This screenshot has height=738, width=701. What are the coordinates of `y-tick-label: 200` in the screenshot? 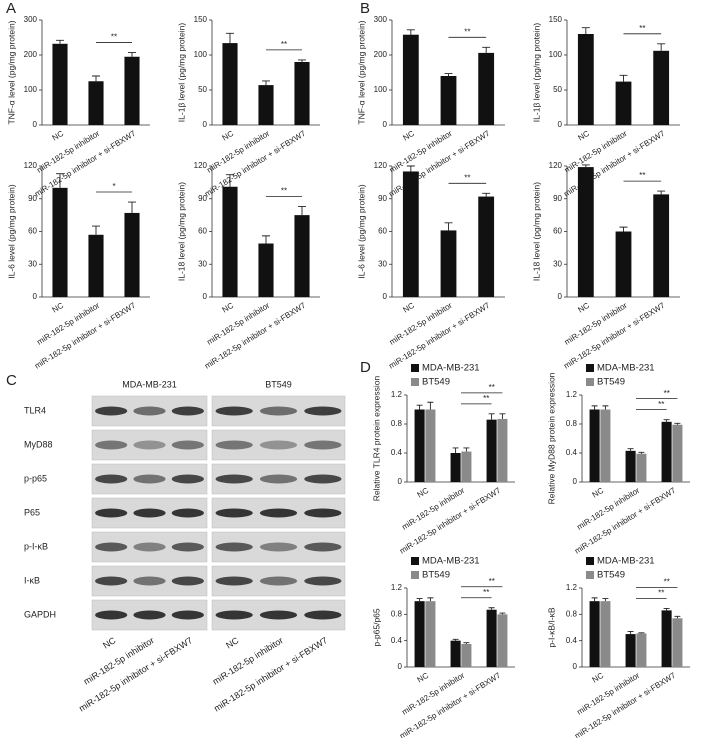 It's located at (31, 54).